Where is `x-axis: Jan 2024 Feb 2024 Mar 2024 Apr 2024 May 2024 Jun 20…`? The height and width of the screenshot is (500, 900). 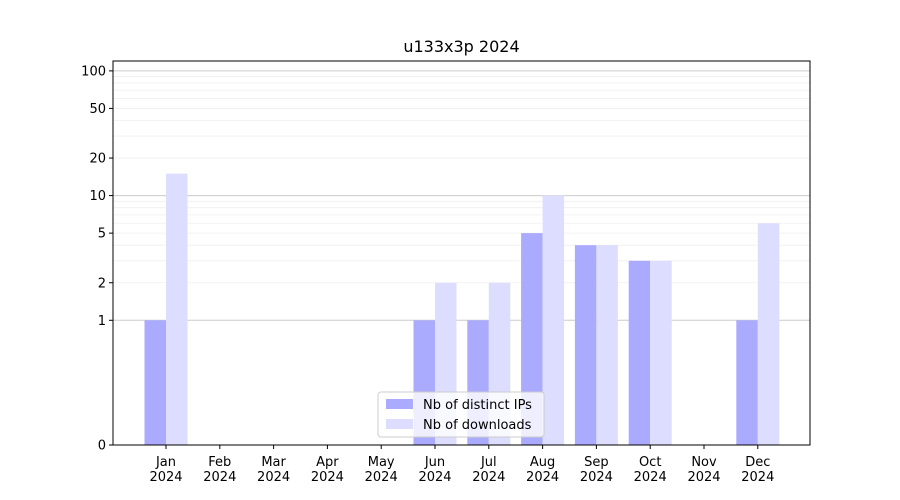 x-axis: Jan 2024 Feb 2024 Mar 2024 Apr 2024 May 2024 Jun 20… is located at coordinates (461, 465).